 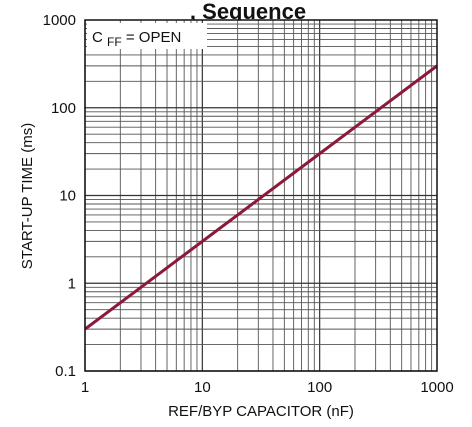 I want to click on y-tick-labels: 0.1 1 10 100 1000, so click(x=59, y=196).